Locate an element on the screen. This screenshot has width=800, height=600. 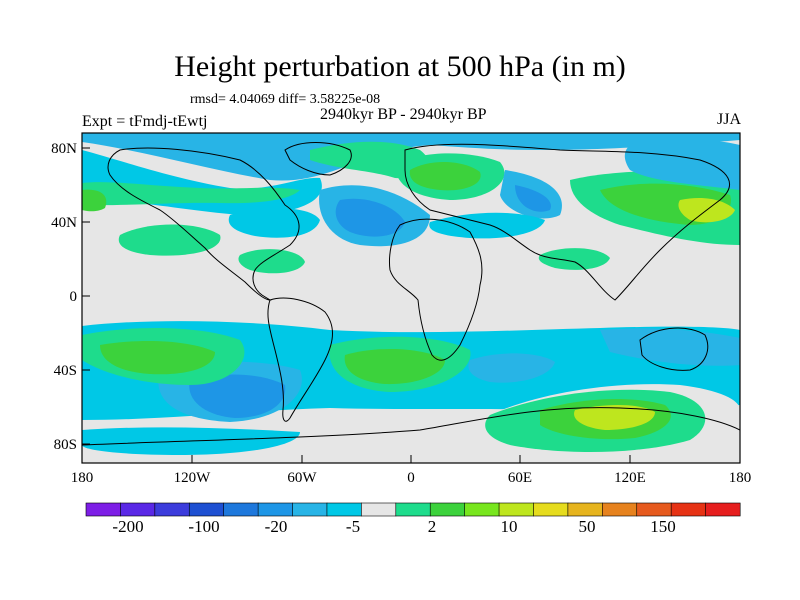
experiment-label: Expt = tFmdj-tEwtj is located at coordinates (145, 121).